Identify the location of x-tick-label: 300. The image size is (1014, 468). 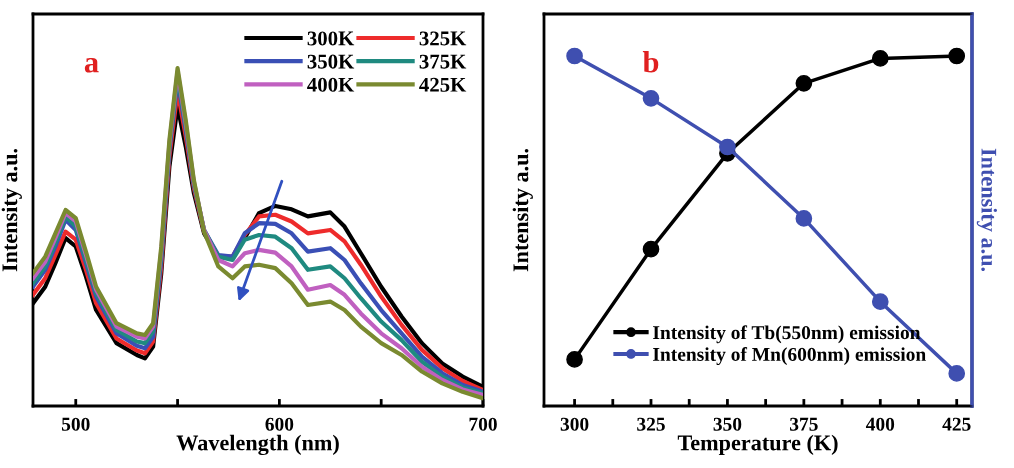
(574, 424).